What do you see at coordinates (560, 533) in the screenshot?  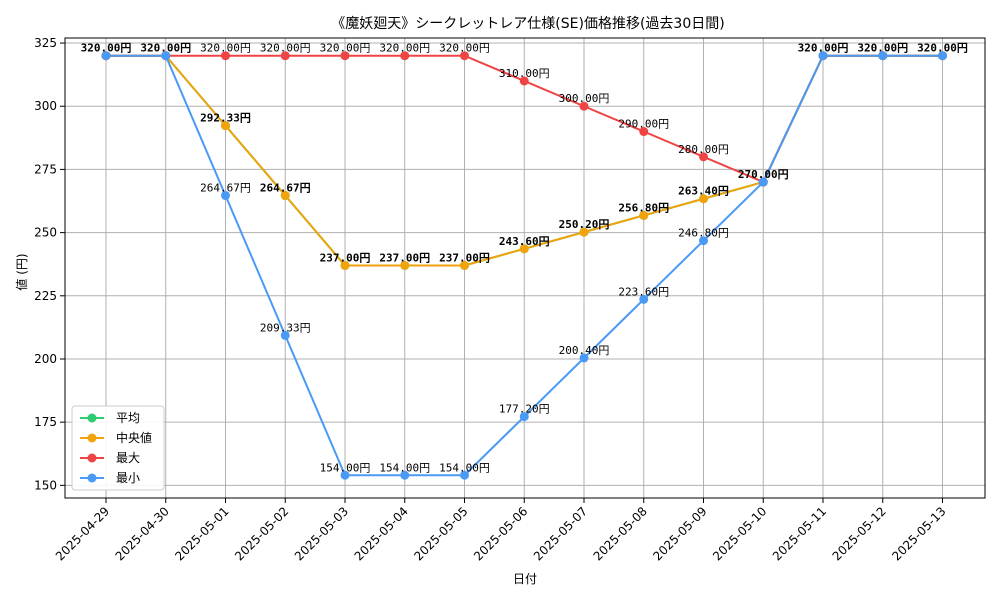 I see `x-tick-label: 2025-05-07` at bounding box center [560, 533].